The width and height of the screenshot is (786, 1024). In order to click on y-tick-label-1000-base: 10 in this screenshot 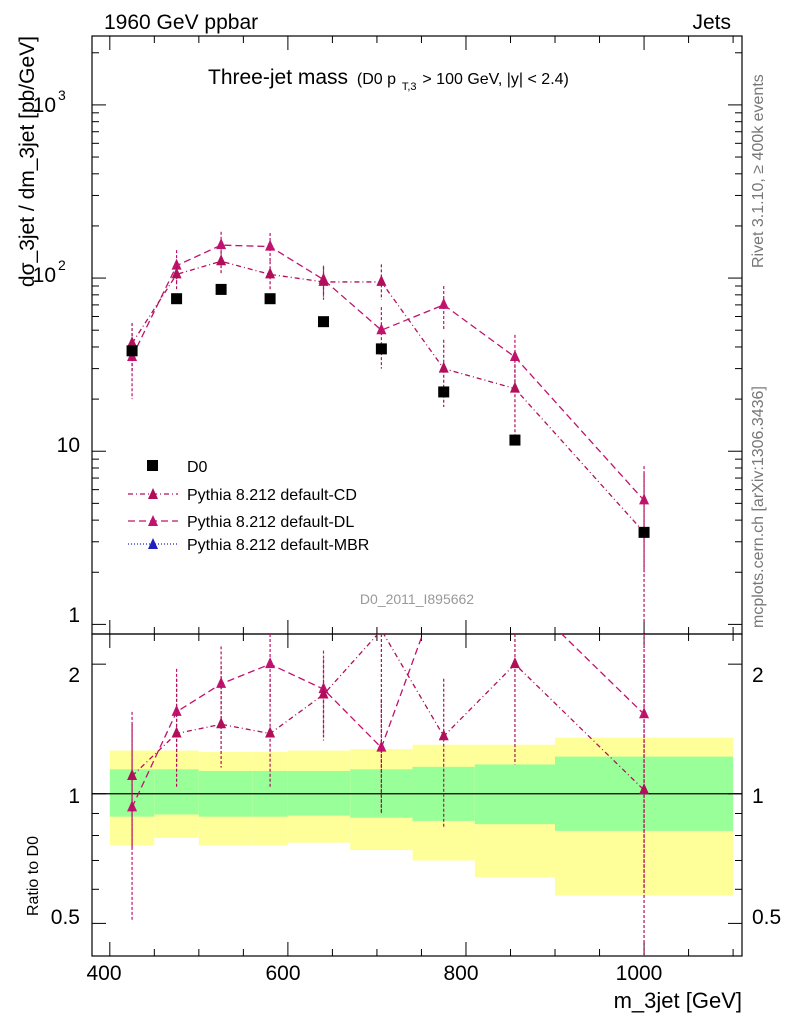, I will do `click(44, 105)`.